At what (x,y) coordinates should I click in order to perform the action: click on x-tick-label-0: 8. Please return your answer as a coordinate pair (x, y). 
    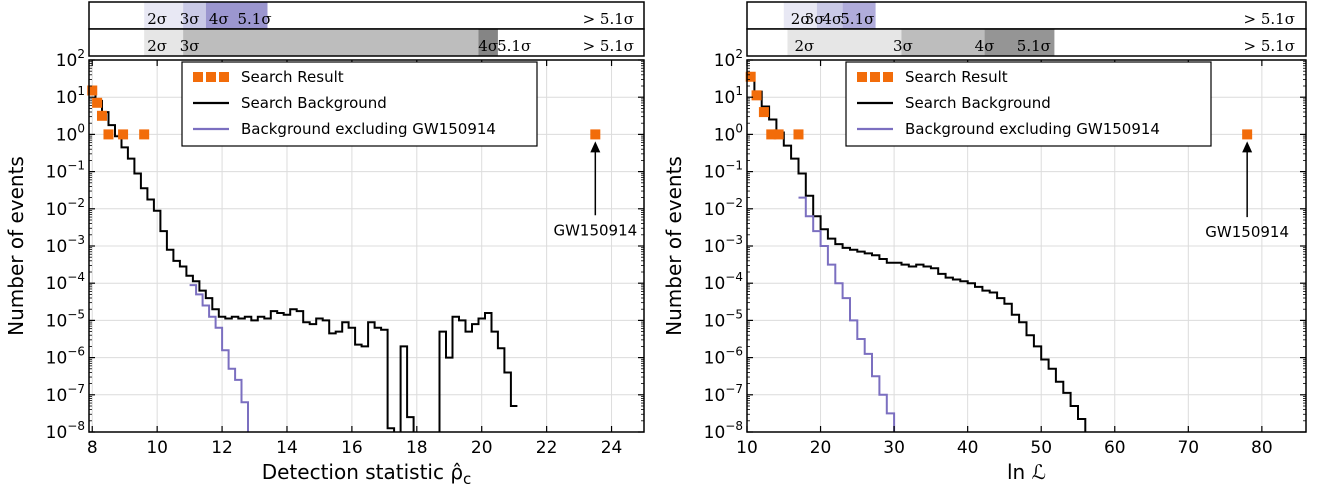
    Looking at the image, I should click on (92, 448).